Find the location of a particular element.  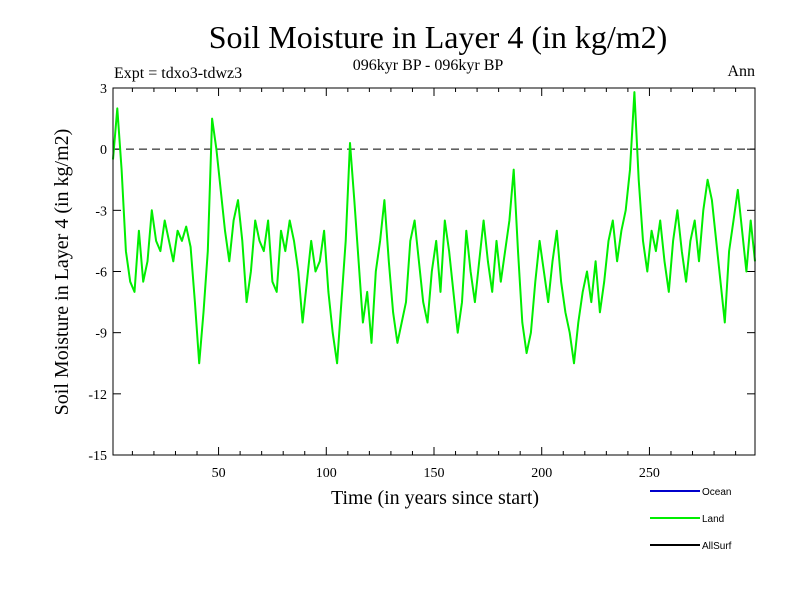

chart-title: Soil Moisture in Layer 4 (in kg/m2) is located at coordinates (438, 37).